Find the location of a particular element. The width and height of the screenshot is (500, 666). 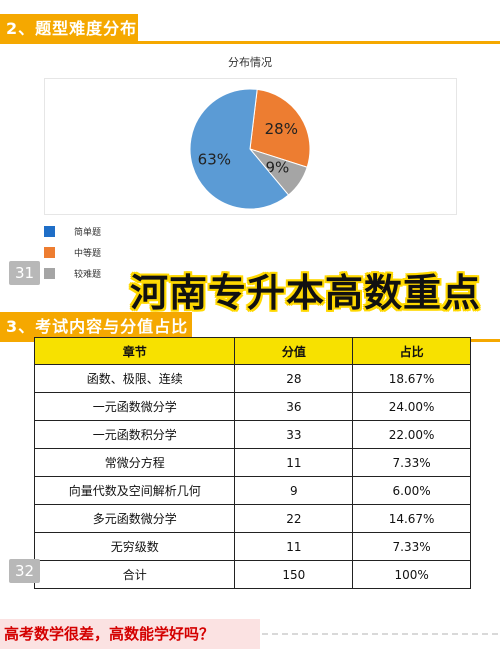

cell-ratio: 6.00% is located at coordinates (411, 490).